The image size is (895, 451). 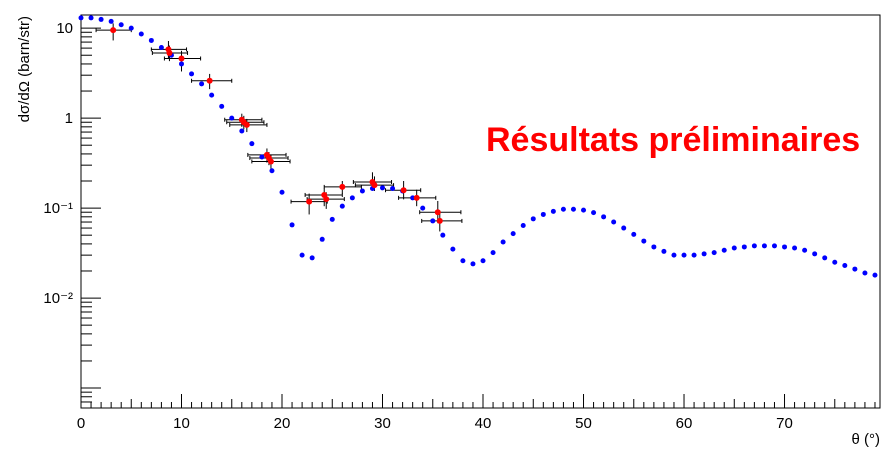 I want to click on y-axis: 10 1 10⁻¹ 10⁻², so click(x=72, y=214).